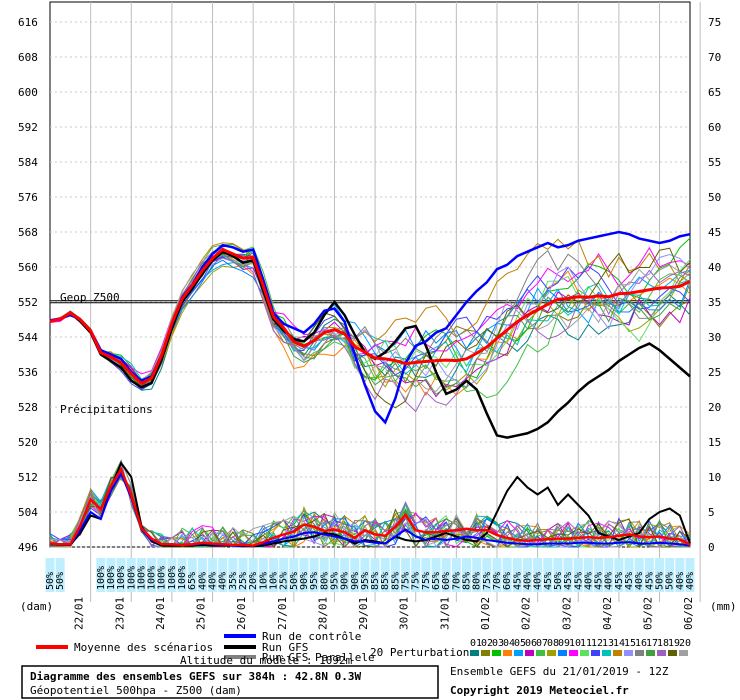 Image resolution: width=740 pixels, height=700 pixels. Describe the element at coordinates (509, 643) in the screenshot. I see `perturbation-member-label: 04` at that location.